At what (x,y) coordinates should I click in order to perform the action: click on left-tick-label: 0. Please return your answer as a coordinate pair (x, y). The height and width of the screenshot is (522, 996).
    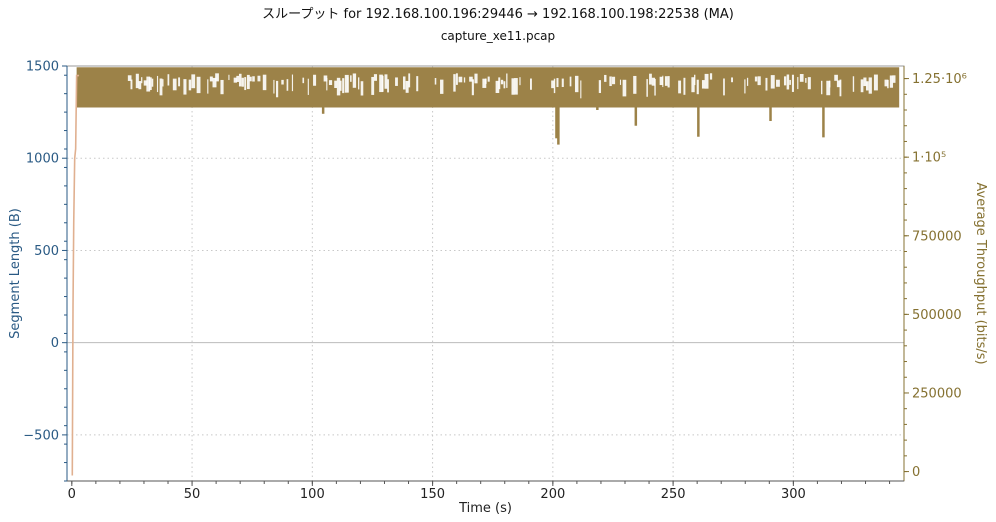
    Looking at the image, I should click on (55, 343).